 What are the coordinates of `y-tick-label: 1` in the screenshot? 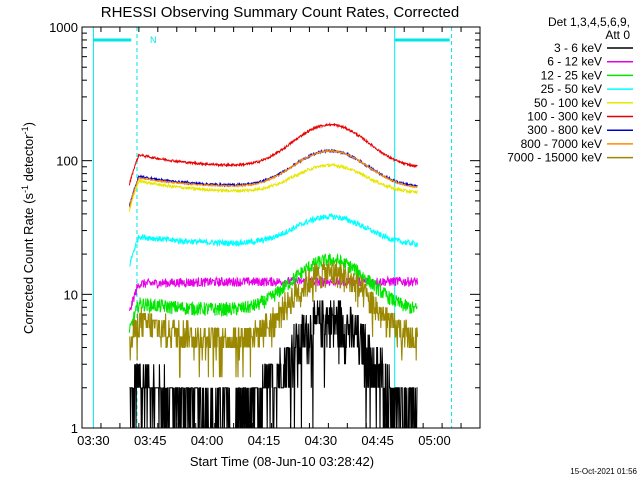 It's located at (74, 428).